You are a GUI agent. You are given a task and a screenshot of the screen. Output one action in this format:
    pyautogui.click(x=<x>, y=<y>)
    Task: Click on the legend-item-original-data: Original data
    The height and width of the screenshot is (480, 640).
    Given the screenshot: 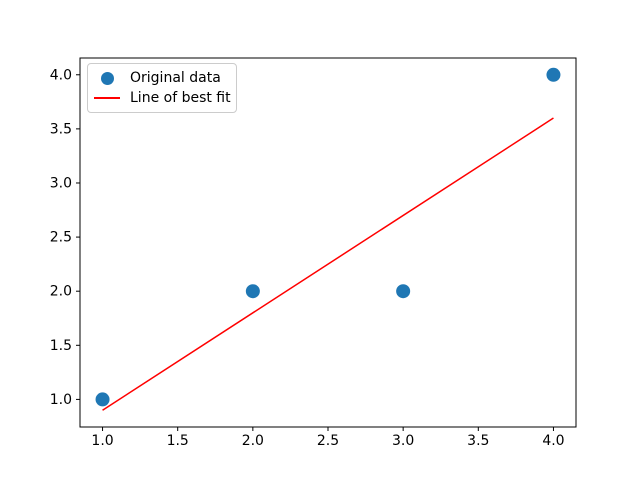 What is the action you would take?
    pyautogui.click(x=162, y=78)
    